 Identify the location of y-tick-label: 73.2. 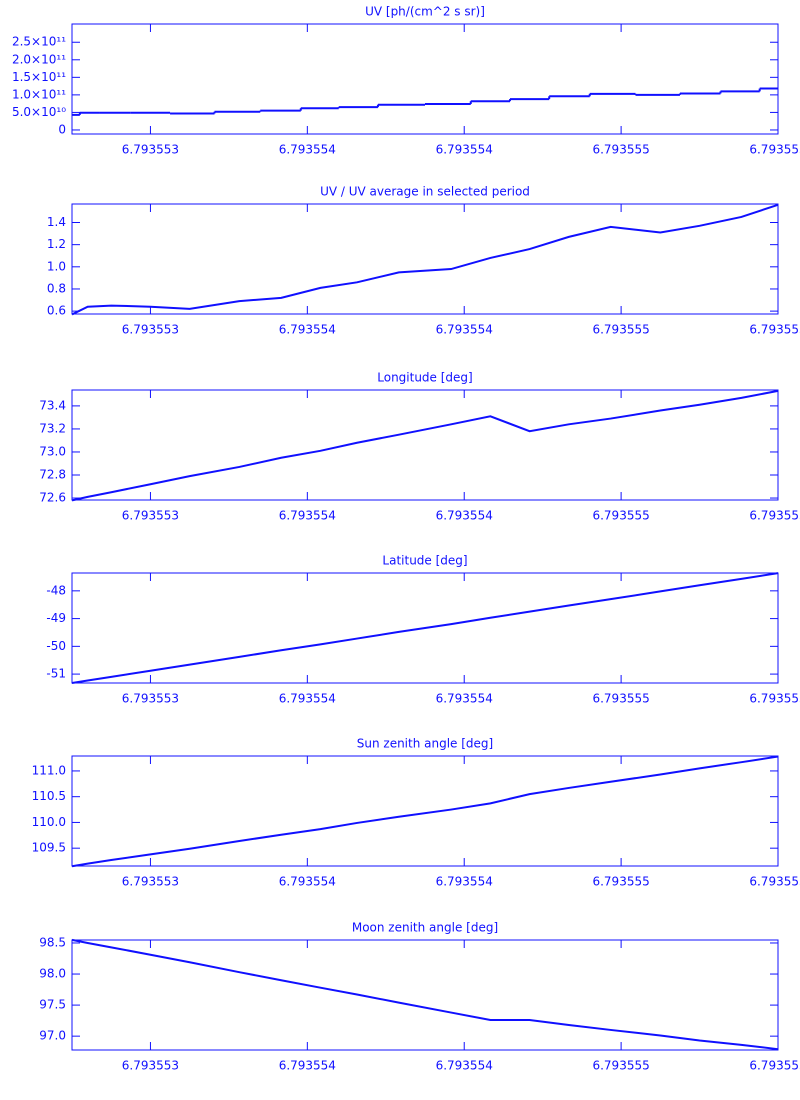
(52, 428).